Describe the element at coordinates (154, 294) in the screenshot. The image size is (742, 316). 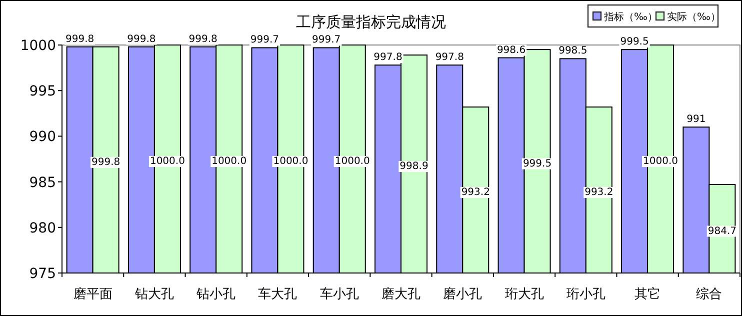
I see `x-tick-label: 钻大孔` at that location.